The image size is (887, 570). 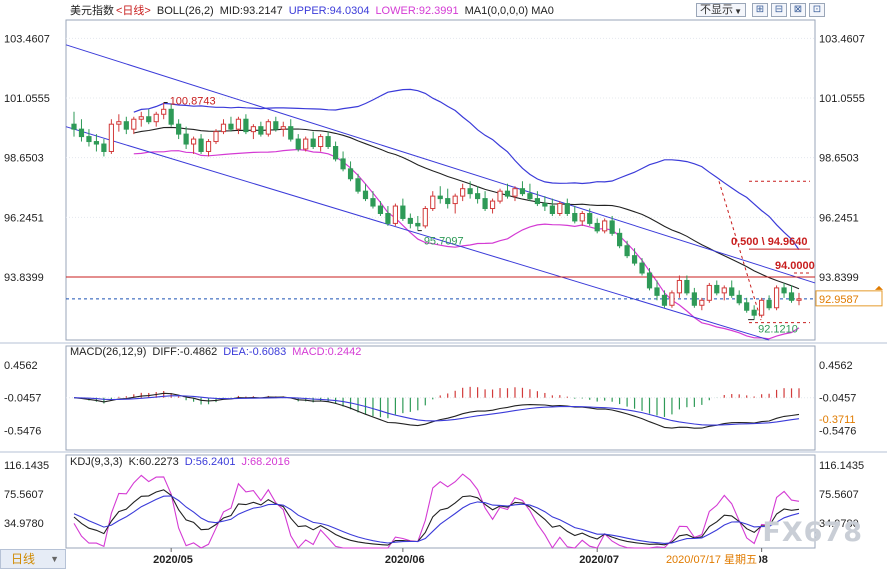 What do you see at coordinates (716, 10) in the screenshot?
I see `display-select-label: 不显示` at bounding box center [716, 10].